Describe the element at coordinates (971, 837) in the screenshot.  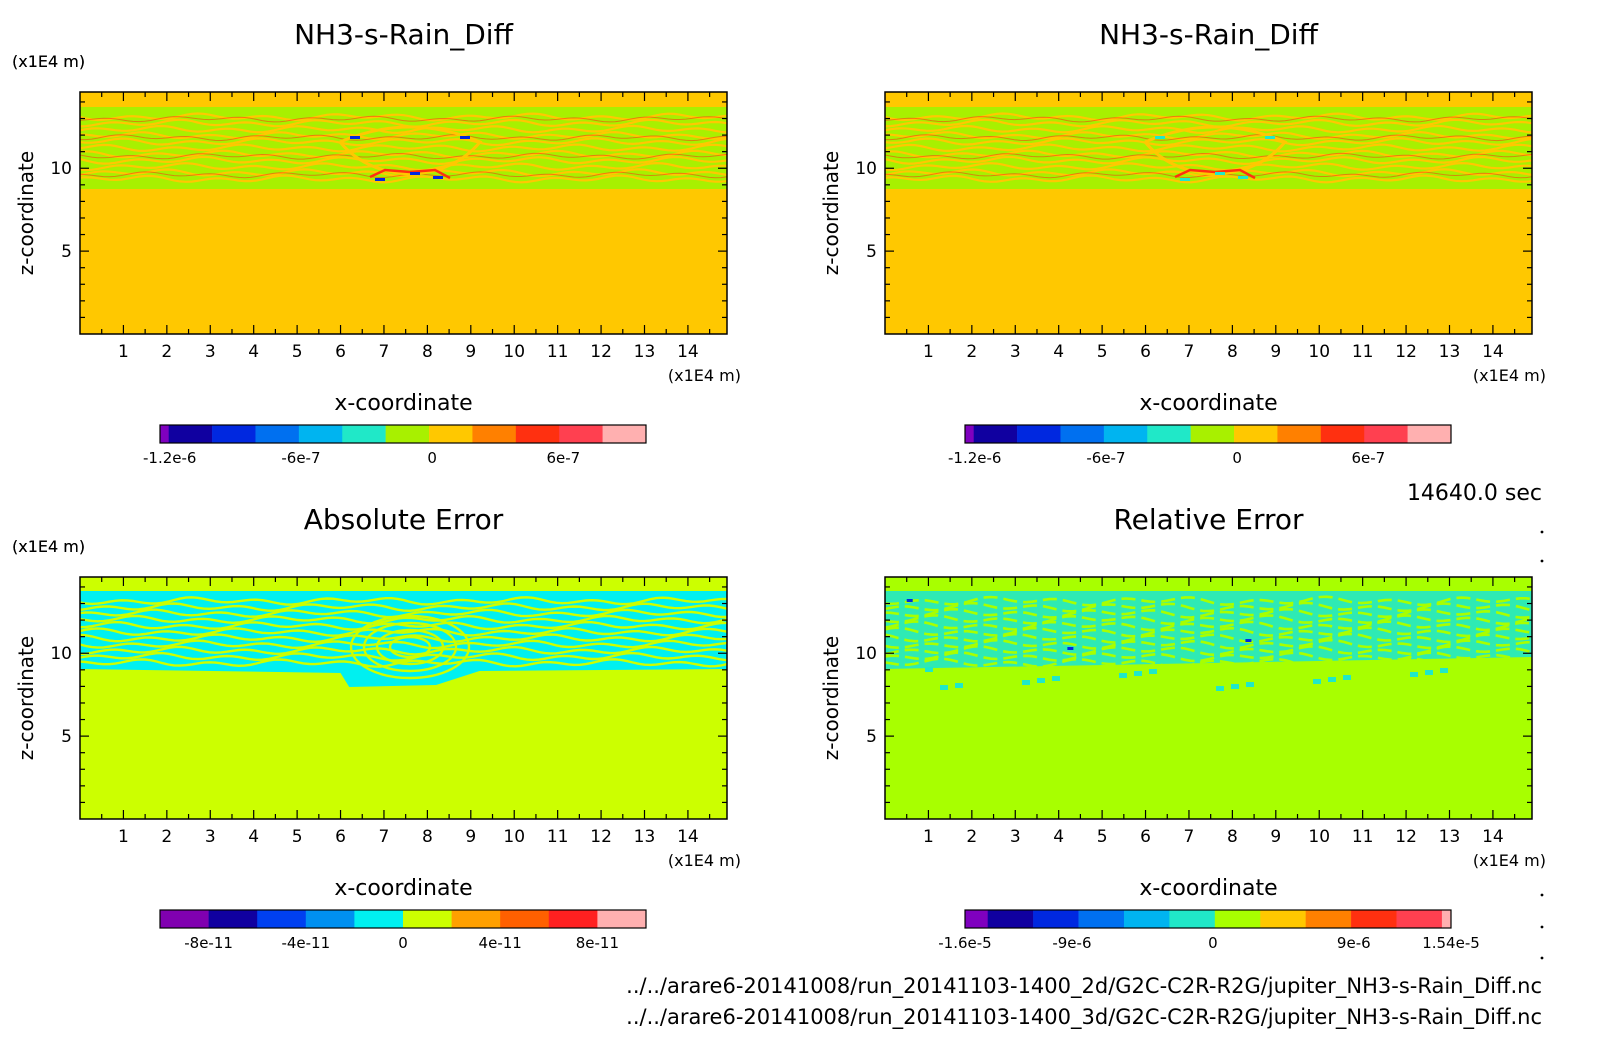
I see `x-tick-label: 2` at that location.